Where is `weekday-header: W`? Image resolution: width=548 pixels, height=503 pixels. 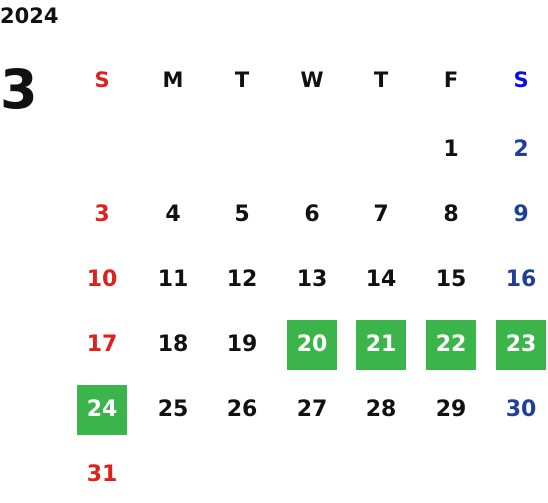
weekday-header: W is located at coordinates (312, 80).